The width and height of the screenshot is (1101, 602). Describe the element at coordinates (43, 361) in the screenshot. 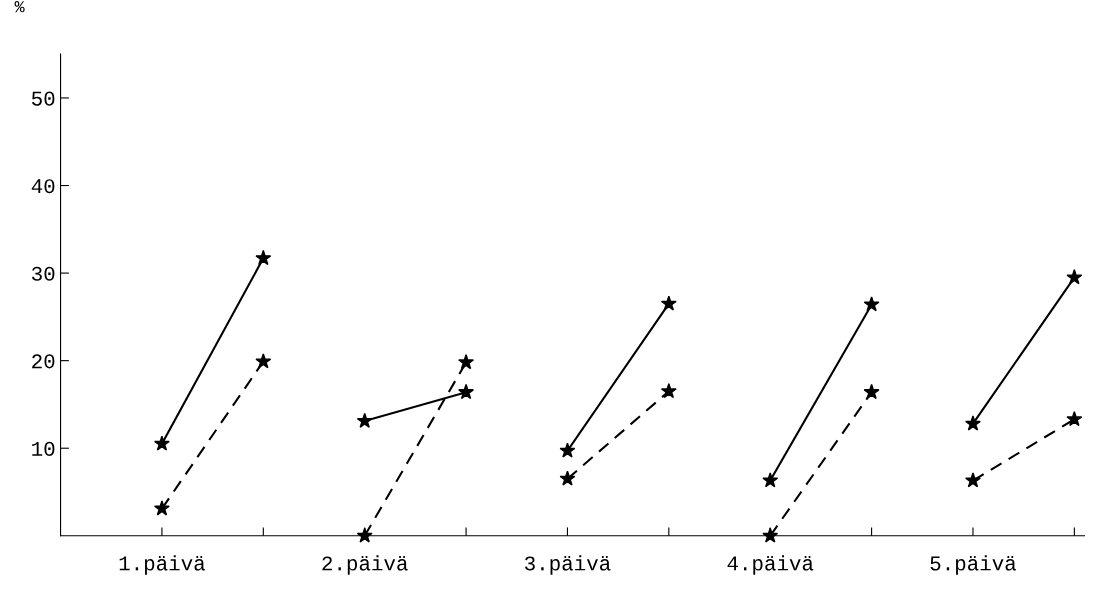

I see `y-tick-label: 20` at that location.